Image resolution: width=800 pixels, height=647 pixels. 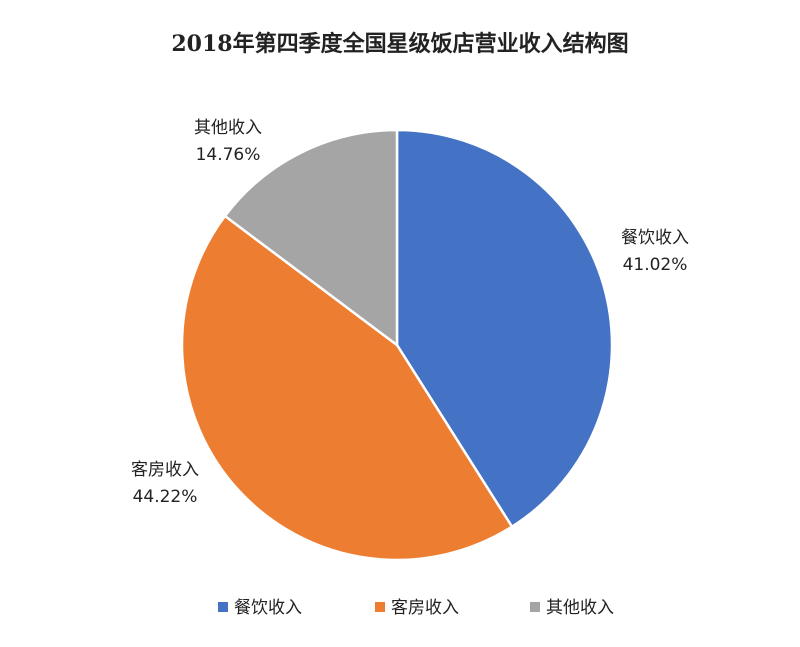 What do you see at coordinates (425, 608) in the screenshot?
I see `legend-label: 客房收入` at bounding box center [425, 608].